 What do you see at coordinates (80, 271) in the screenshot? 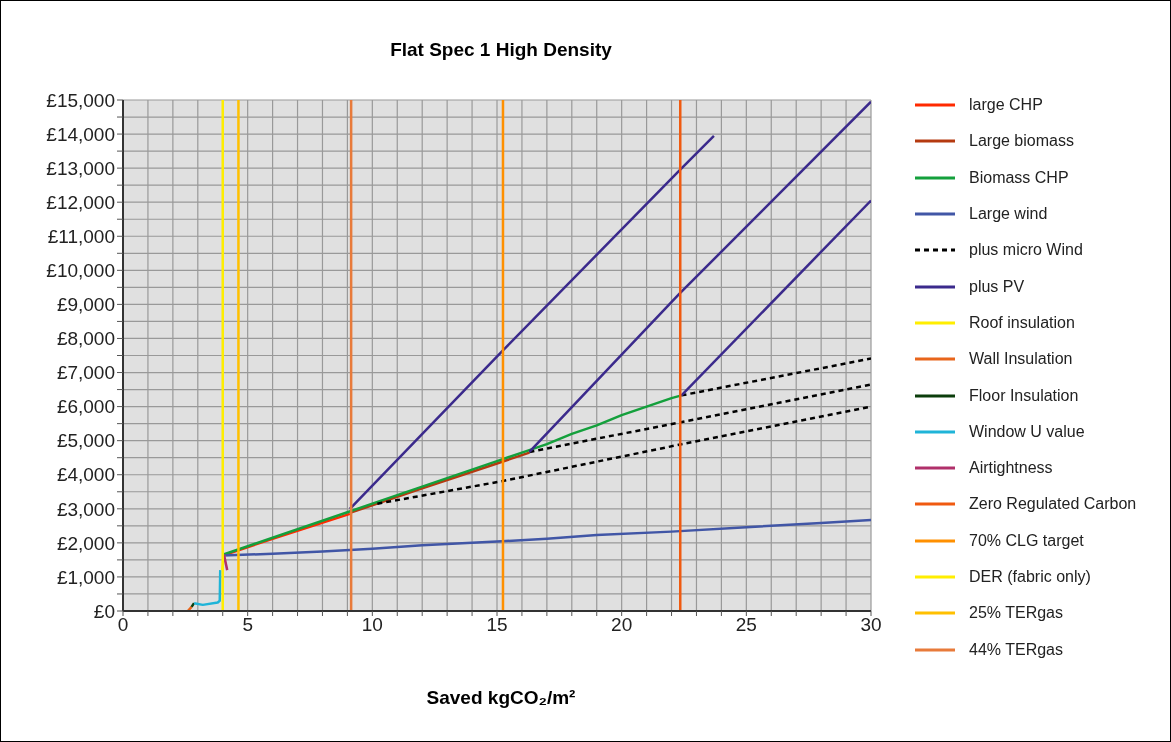
I see `y-tick-label: £10,000` at bounding box center [80, 271].